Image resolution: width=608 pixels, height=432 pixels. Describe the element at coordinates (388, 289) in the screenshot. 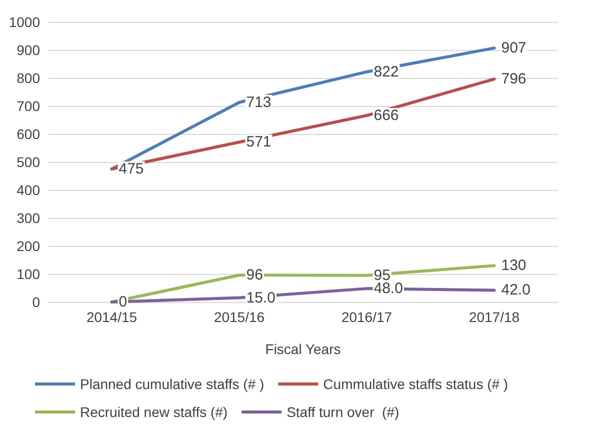

I see `data-label: 48.0` at that location.